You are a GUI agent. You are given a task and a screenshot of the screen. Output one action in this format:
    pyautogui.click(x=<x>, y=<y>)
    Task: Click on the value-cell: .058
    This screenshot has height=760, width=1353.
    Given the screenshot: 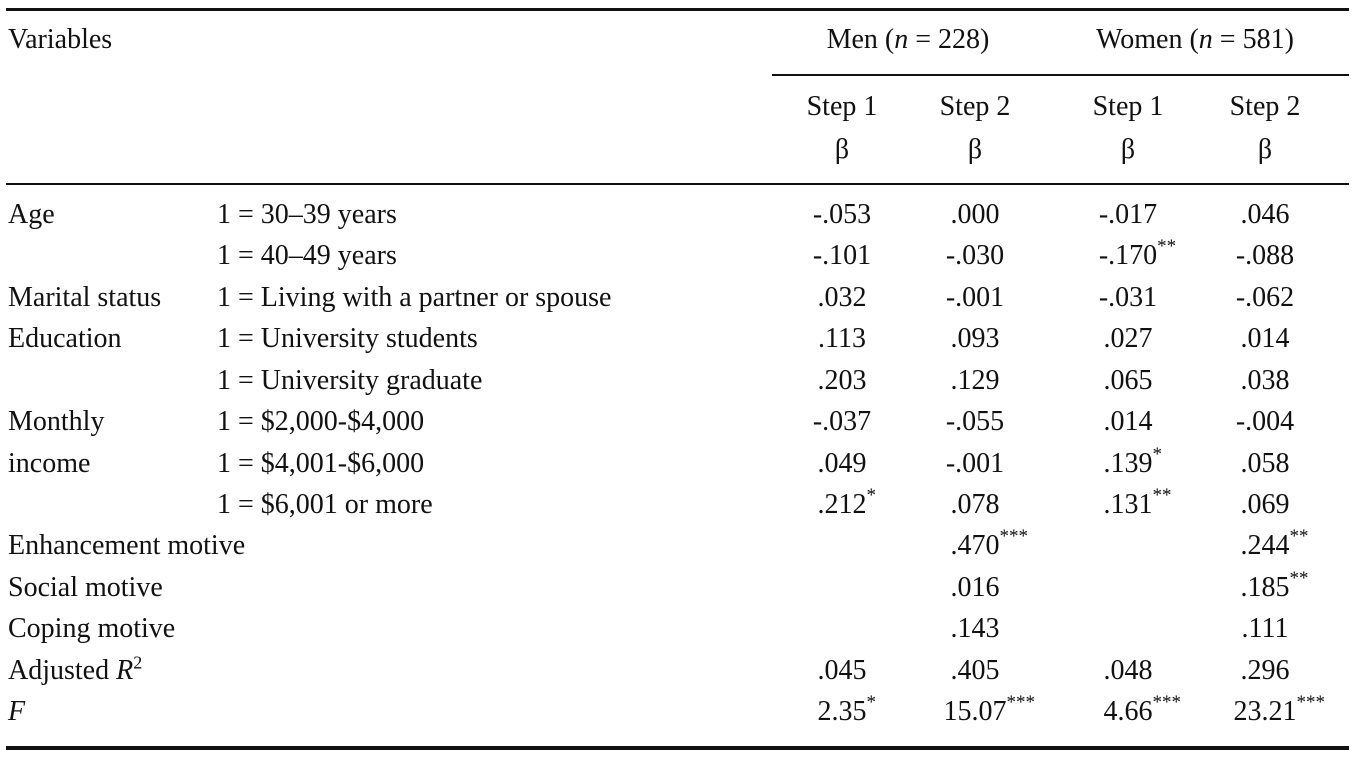 What is the action you would take?
    pyautogui.click(x=1265, y=464)
    